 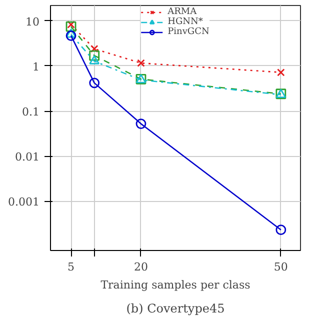 I want to click on y-tick-label: 1, so click(x=36, y=67).